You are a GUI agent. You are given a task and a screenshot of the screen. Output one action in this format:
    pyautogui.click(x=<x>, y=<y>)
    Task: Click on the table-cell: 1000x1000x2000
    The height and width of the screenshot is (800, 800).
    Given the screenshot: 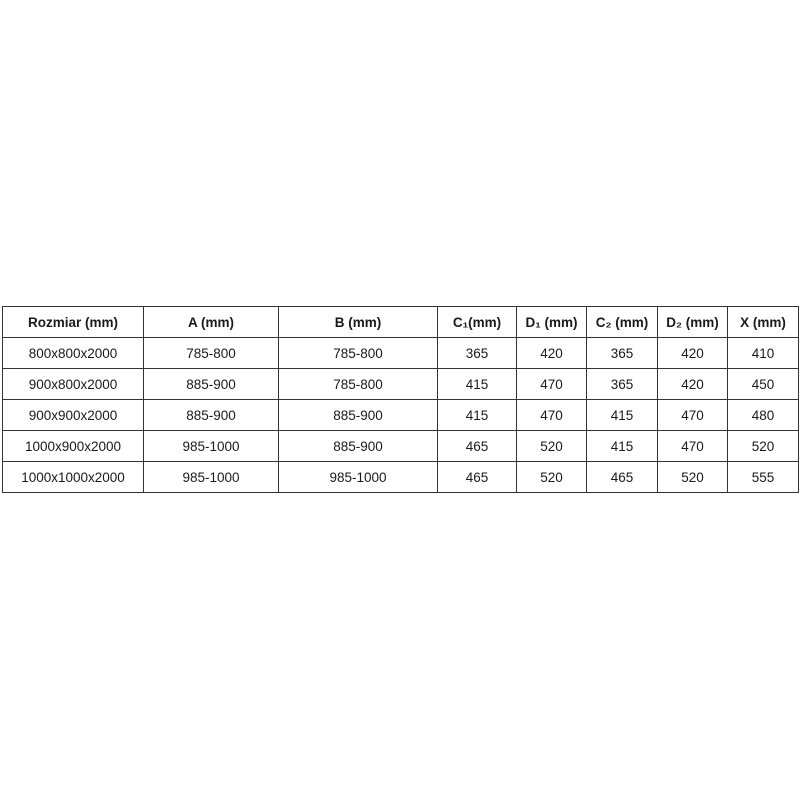 What is the action you would take?
    pyautogui.click(x=73, y=477)
    